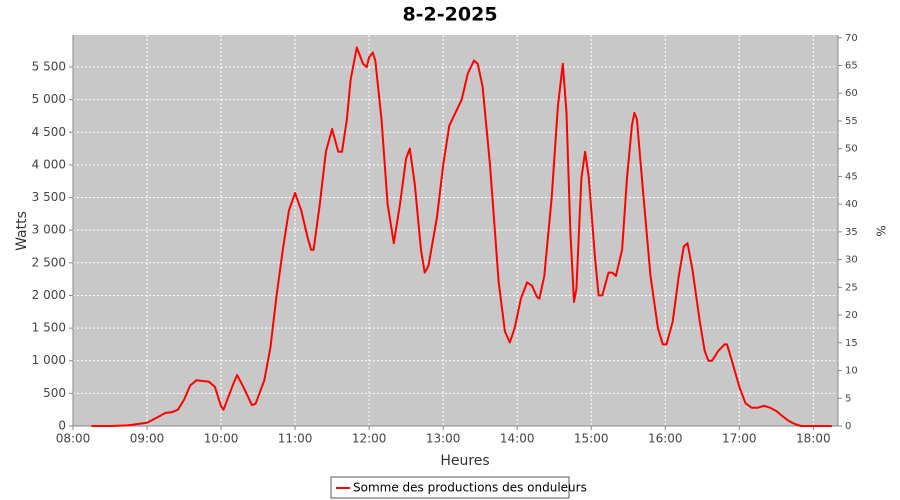 The image size is (900, 500). I want to click on y2-tick-label: 20, so click(851, 315).